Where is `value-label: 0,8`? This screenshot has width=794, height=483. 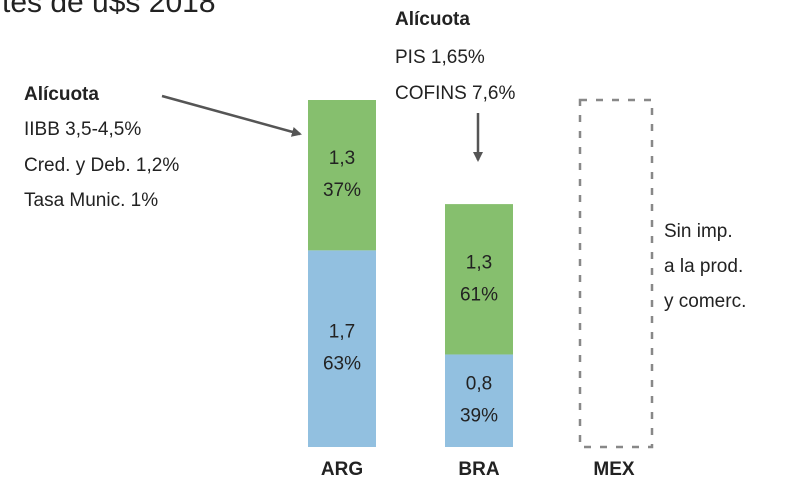 value-label: 0,8 is located at coordinates (479, 384).